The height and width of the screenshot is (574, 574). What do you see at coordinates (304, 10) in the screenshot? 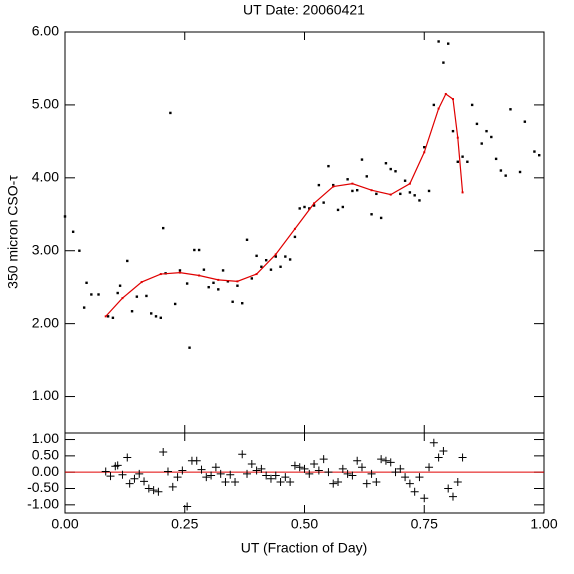
I see `chart-title: UT Date: 20060421` at bounding box center [304, 10].